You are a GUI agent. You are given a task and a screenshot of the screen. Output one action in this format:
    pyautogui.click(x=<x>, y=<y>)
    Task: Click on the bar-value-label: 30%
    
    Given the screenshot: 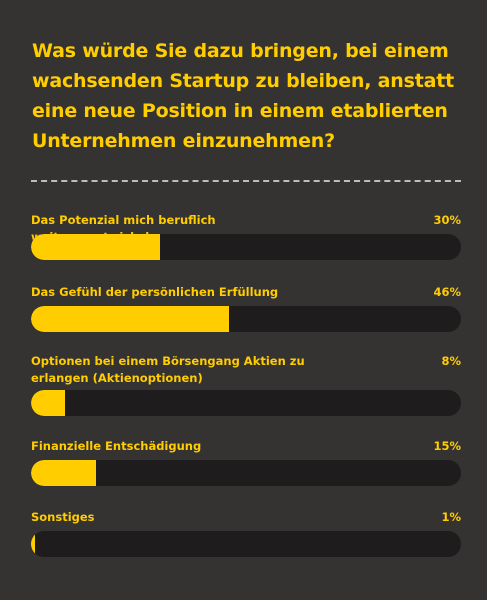 What is the action you would take?
    pyautogui.click(x=447, y=220)
    